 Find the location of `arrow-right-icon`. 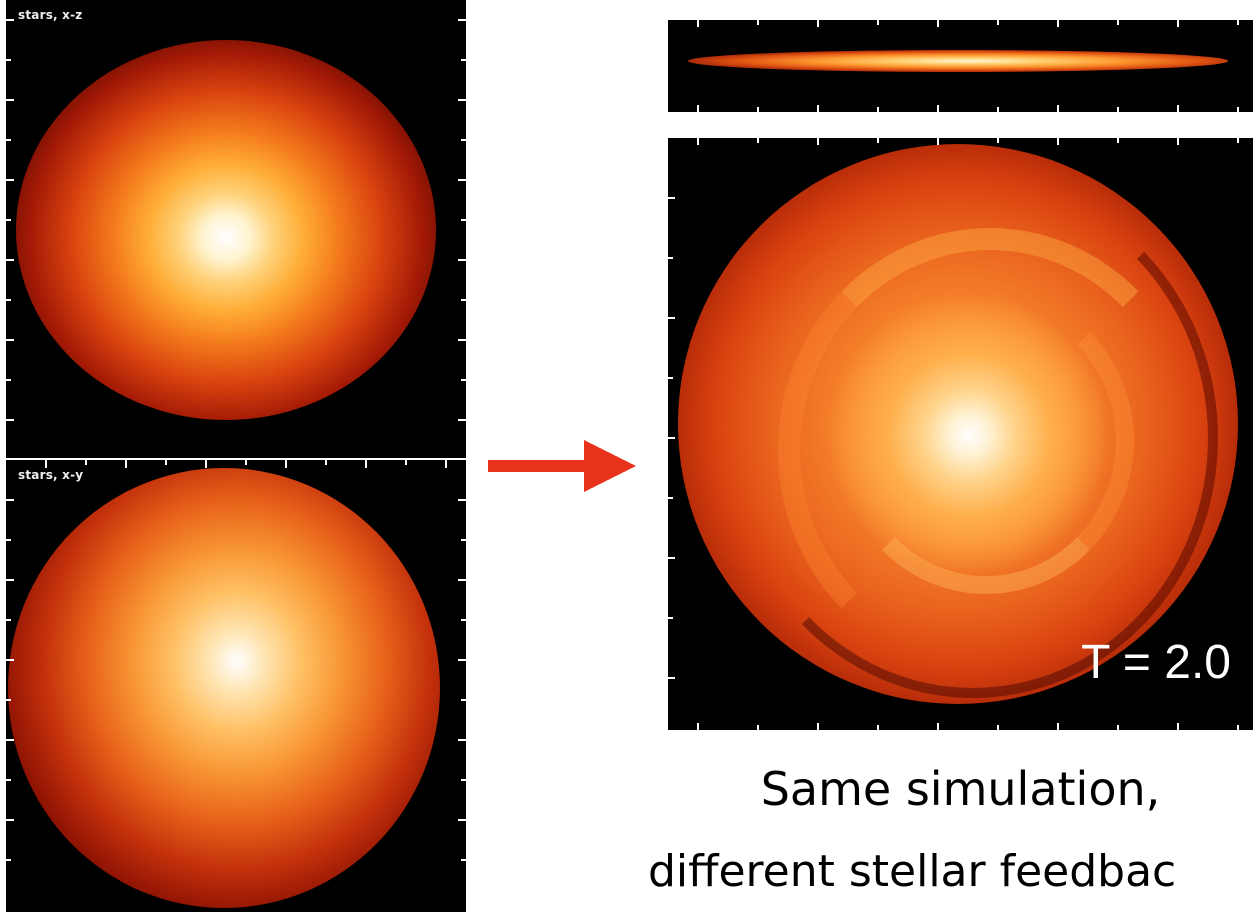

arrow-right-icon is located at coordinates (562, 466).